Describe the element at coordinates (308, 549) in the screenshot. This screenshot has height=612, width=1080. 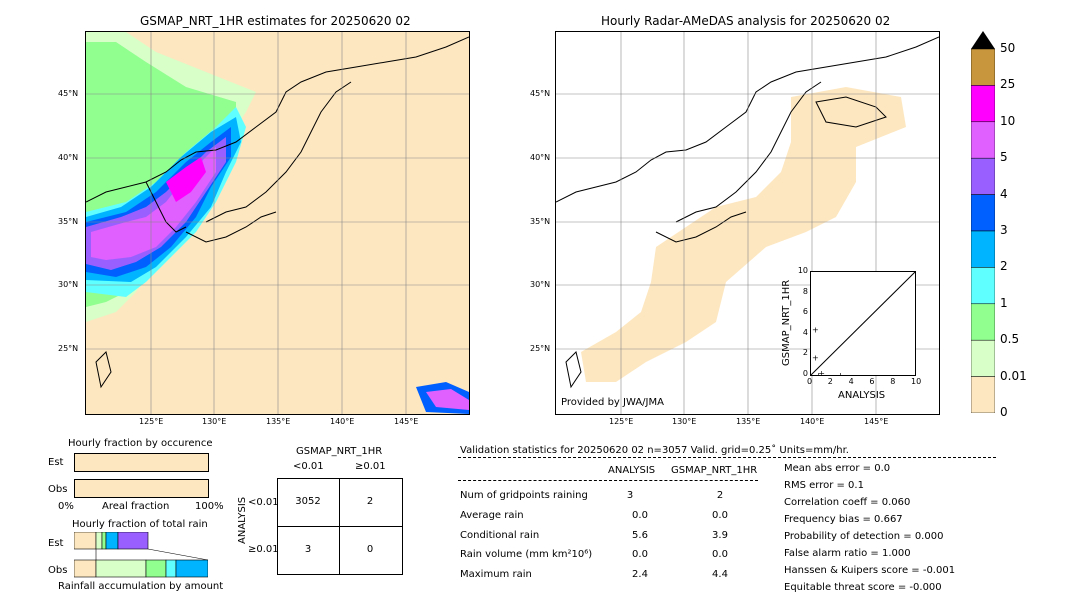
I see `contingency-cell-fn: 3` at that location.